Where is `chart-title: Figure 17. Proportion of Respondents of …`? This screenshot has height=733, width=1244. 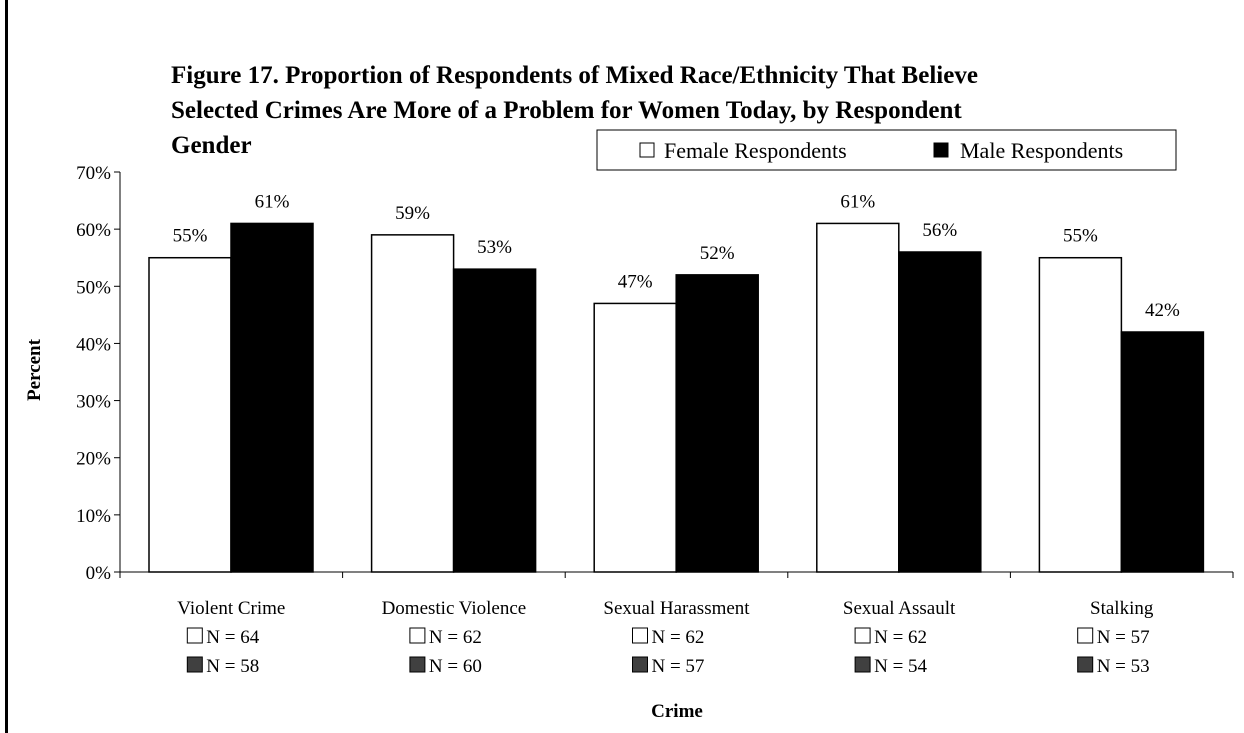
chart-title: Figure 17. Proportion of Respondents of … is located at coordinates (574, 110).